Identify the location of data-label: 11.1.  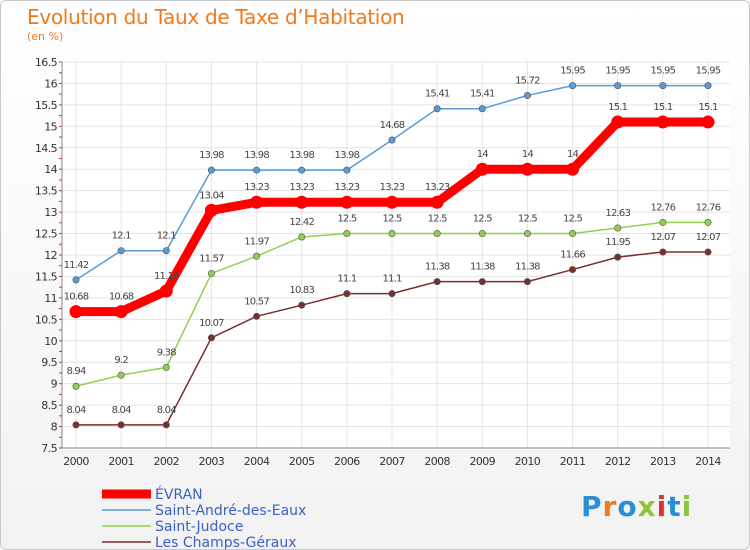
(392, 279).